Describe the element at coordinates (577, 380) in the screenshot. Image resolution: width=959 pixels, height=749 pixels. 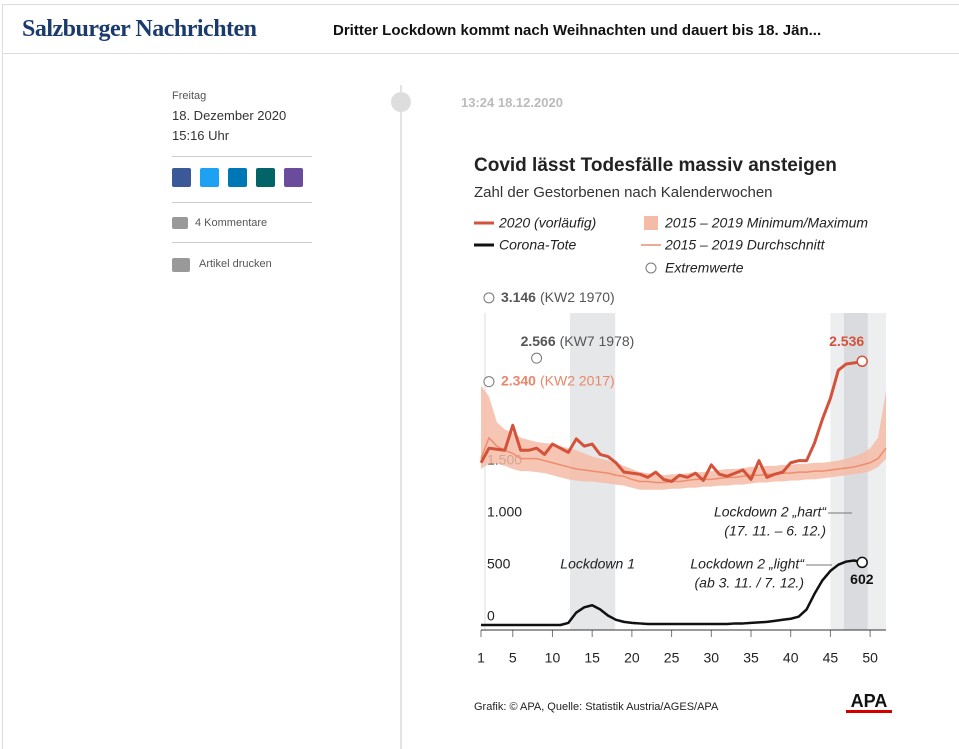
I see `extreme-note: (KW2 2017)` at that location.